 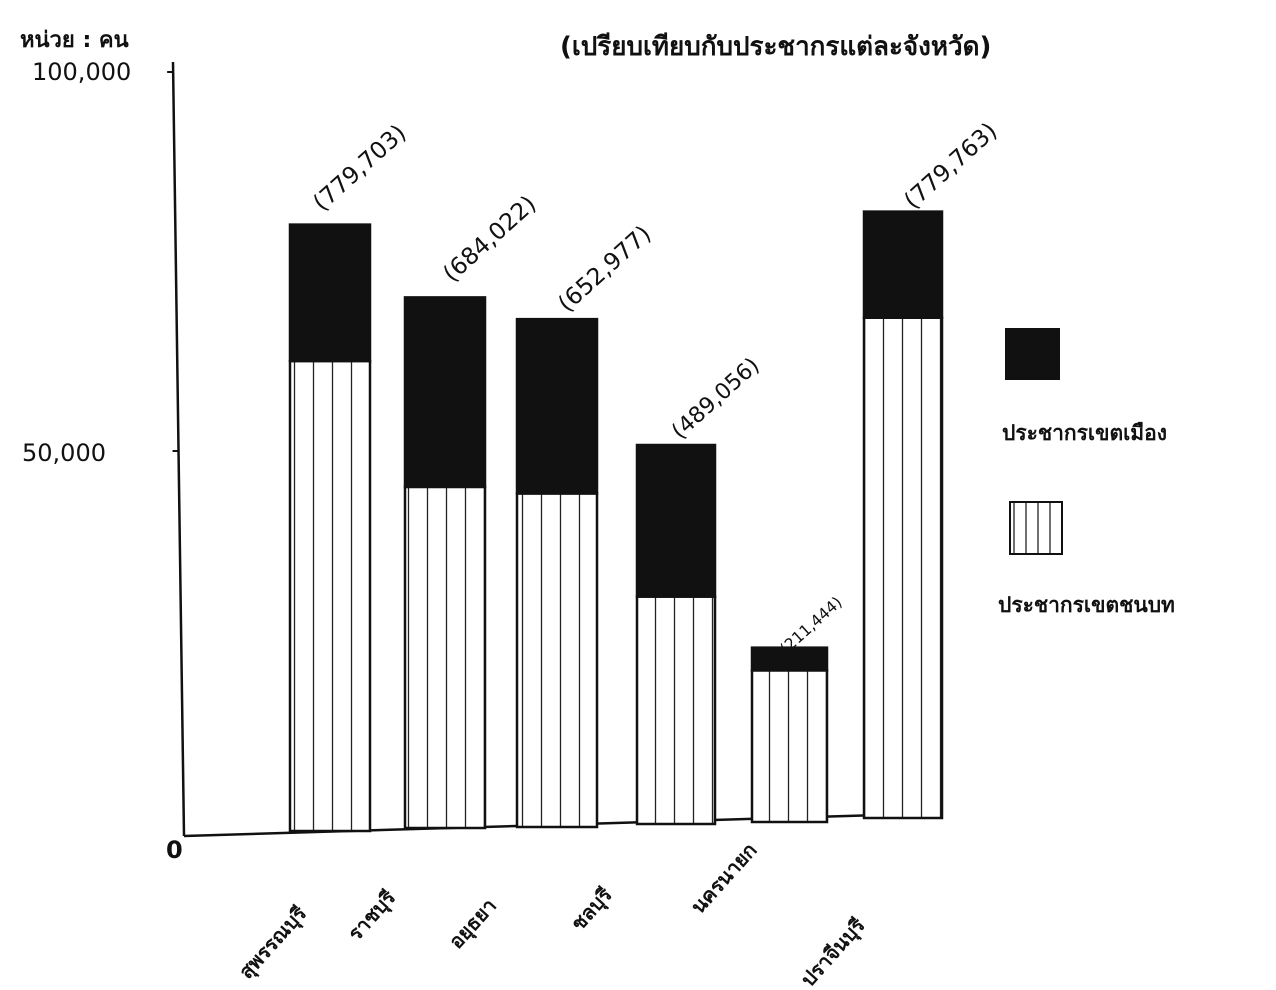 I want to click on legend: ประชากรเขตเมือง ประชากรเขตชนบท, so click(x=1086, y=472).